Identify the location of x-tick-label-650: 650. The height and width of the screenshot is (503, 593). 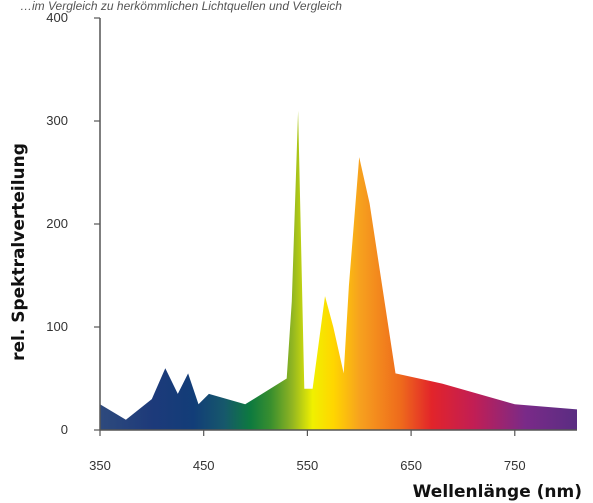
(411, 465).